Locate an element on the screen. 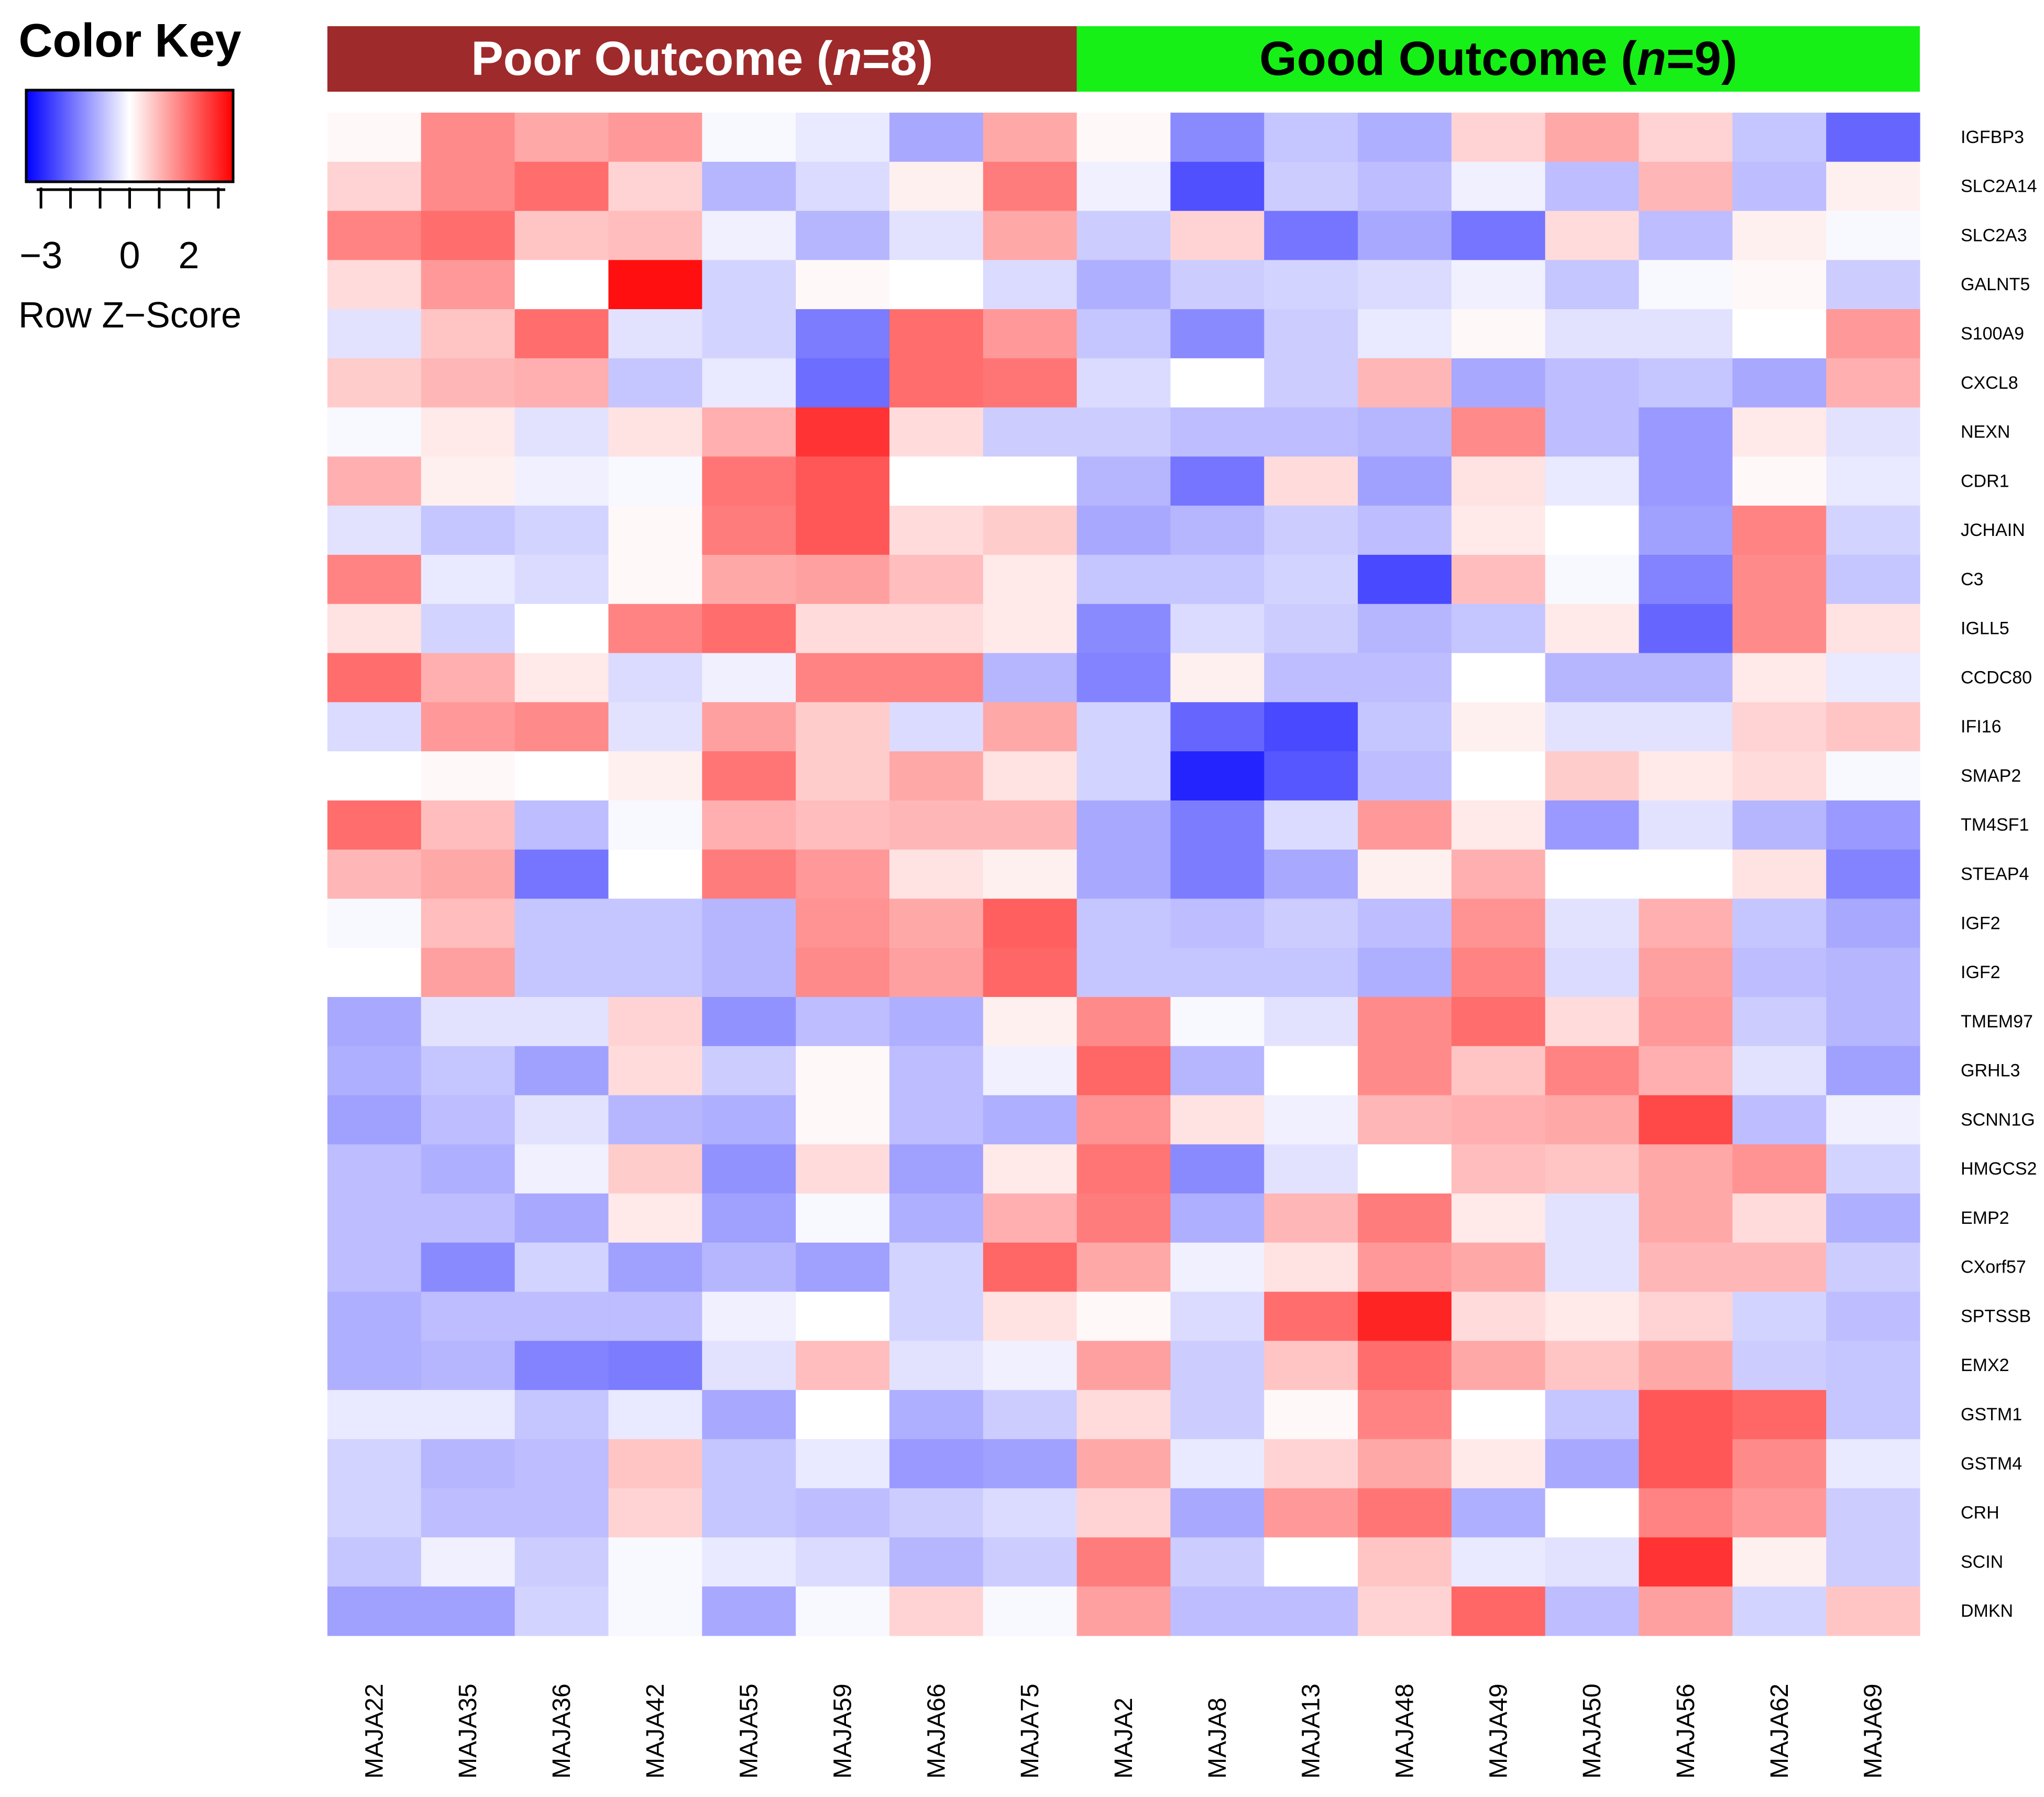 Image resolution: width=2044 pixels, height=1797 pixels. row-label: SMAP2 is located at coordinates (1991, 776).